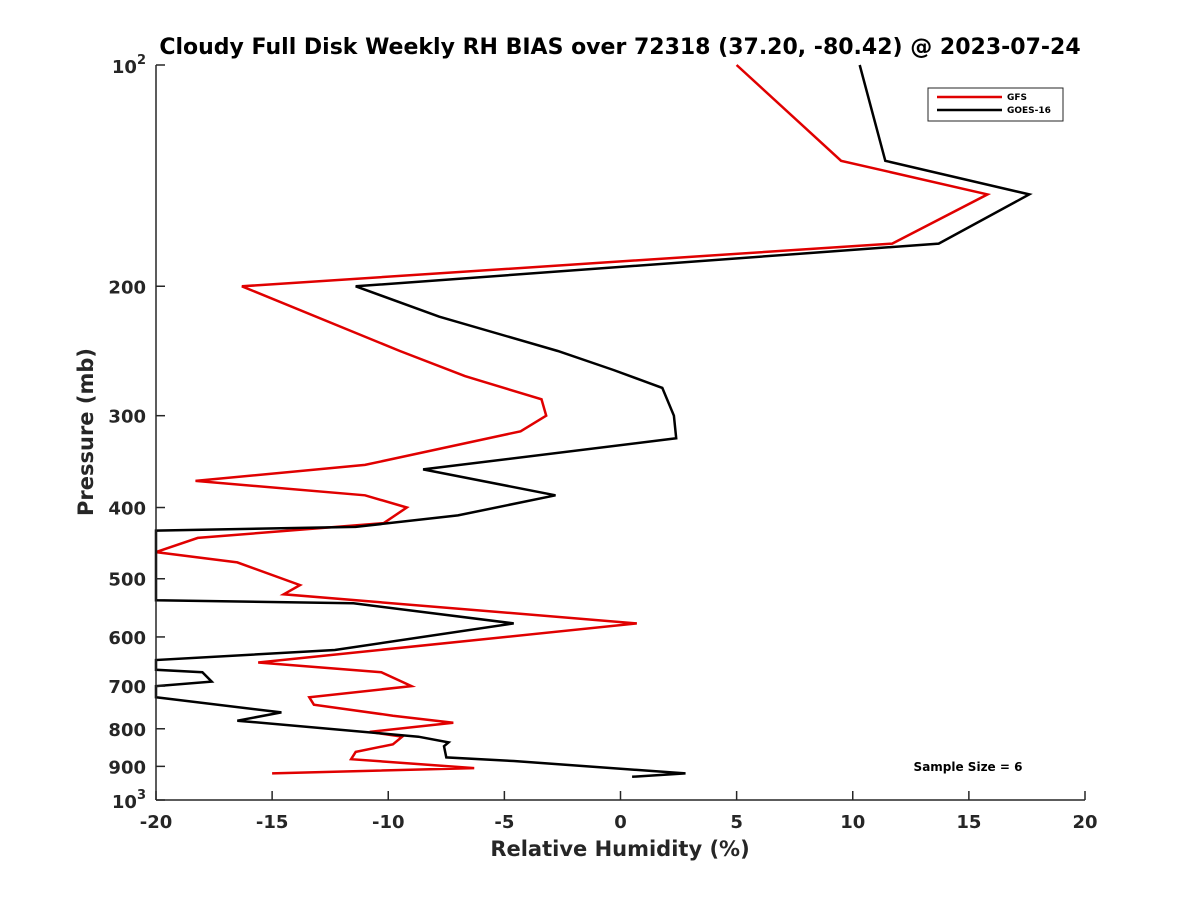 The height and width of the screenshot is (900, 1200). I want to click on y-tick-label: 400, so click(127, 509).